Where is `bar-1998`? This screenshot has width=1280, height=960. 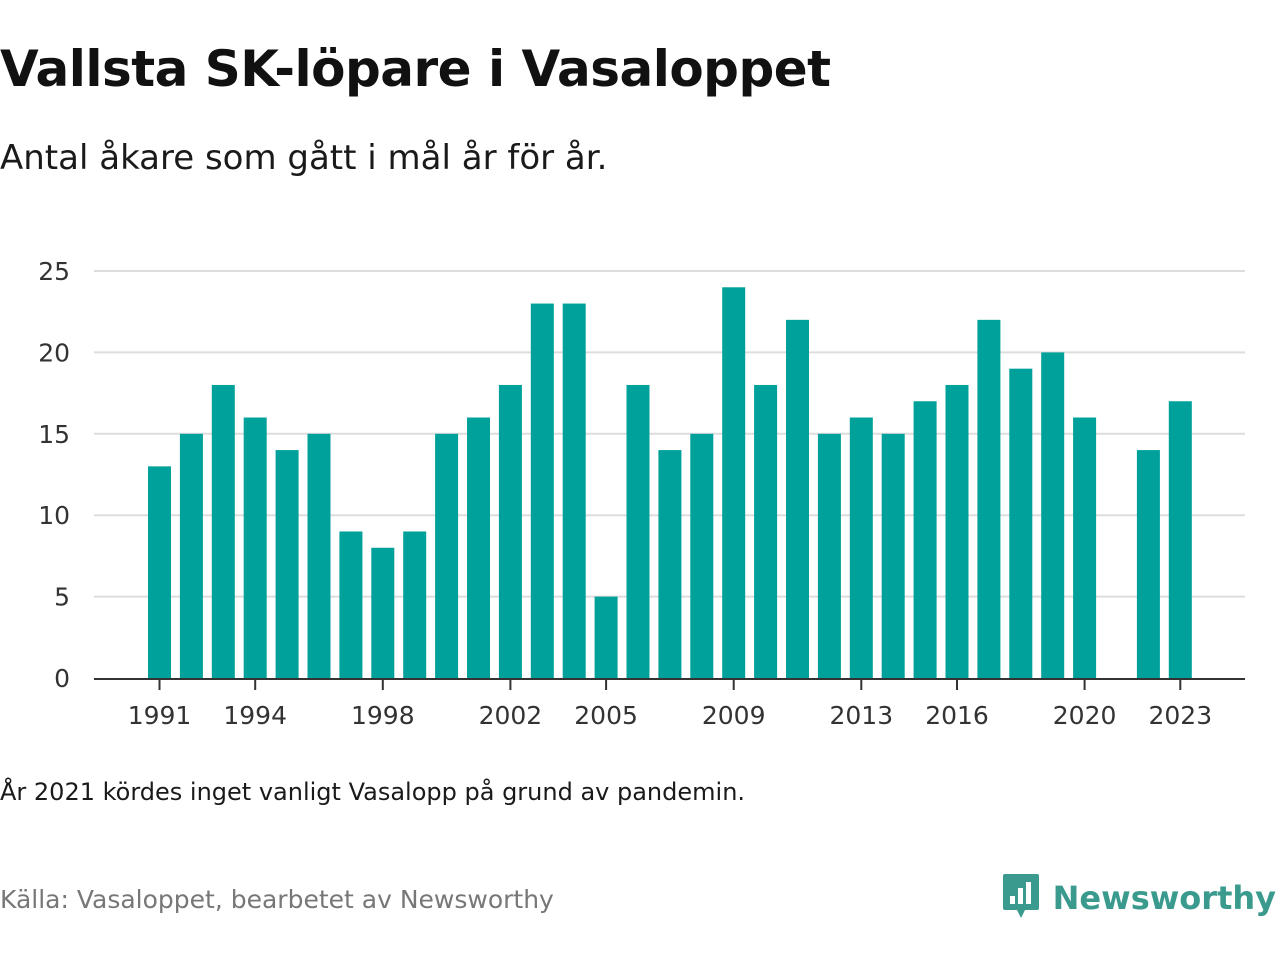
bar-1998 is located at coordinates (383, 612).